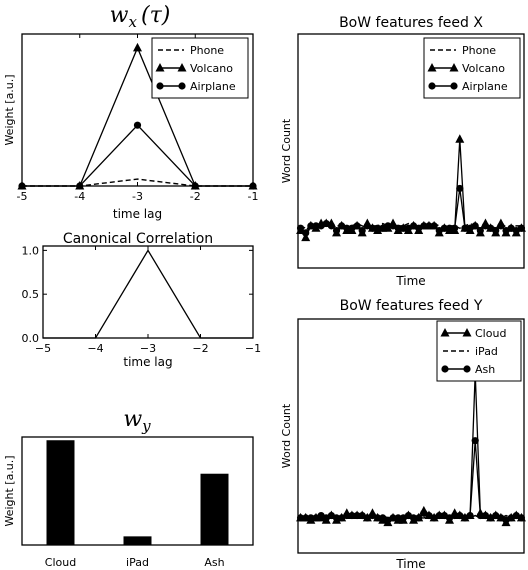  I want to click on cc-axes, so click(148, 292).